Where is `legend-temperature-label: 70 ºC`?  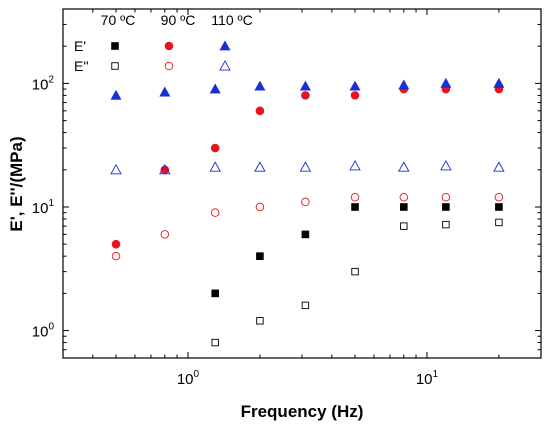
legend-temperature-label: 70 ºC is located at coordinates (118, 20).